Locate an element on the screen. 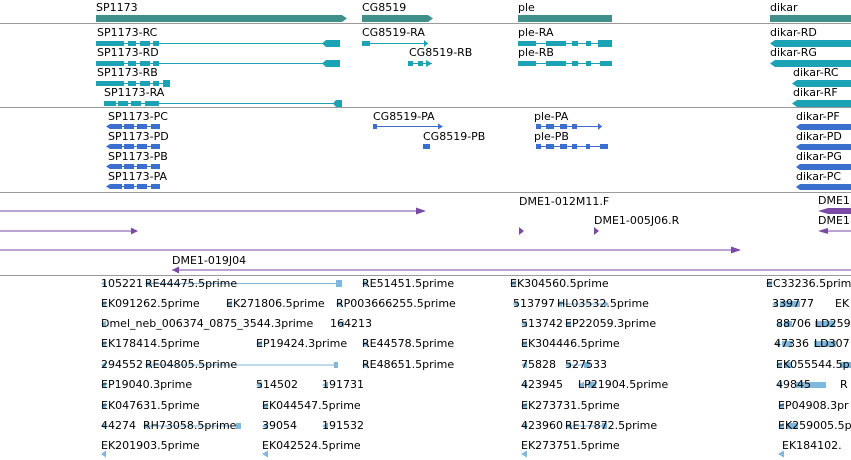  est-label: RE44578.5prime is located at coordinates (408, 343).